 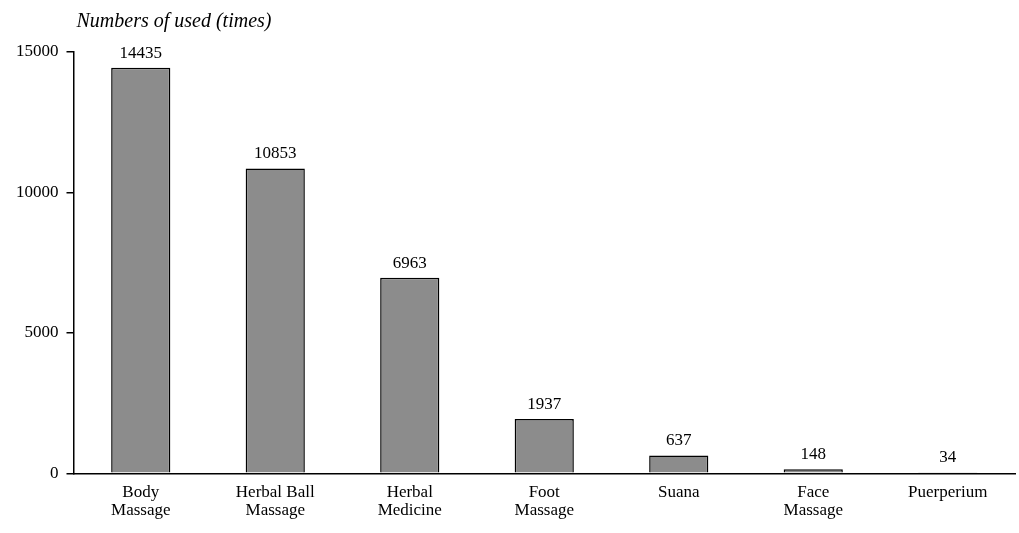 What do you see at coordinates (140, 52) in the screenshot?
I see `data-label: 14435` at bounding box center [140, 52].